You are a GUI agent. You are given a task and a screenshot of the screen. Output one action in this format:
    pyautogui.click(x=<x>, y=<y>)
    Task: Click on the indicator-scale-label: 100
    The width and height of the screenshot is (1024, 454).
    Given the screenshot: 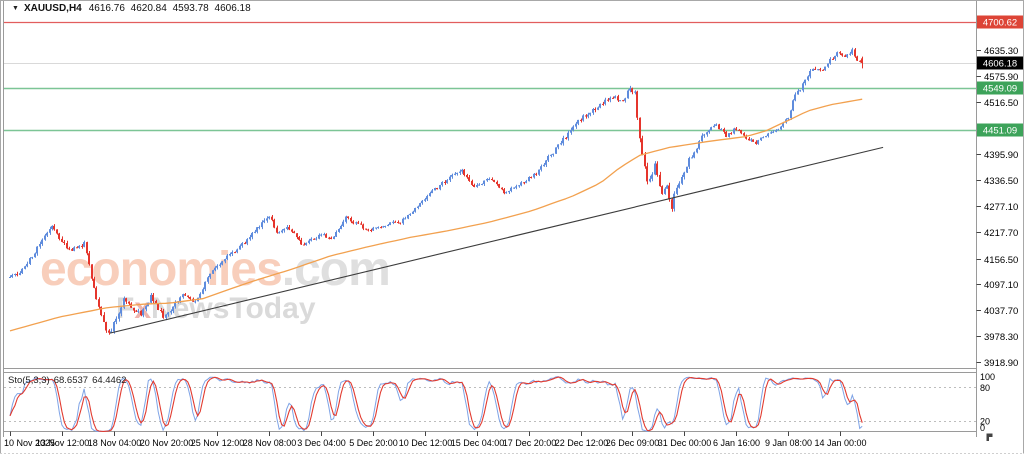 What is the action you would take?
    pyautogui.click(x=987, y=377)
    